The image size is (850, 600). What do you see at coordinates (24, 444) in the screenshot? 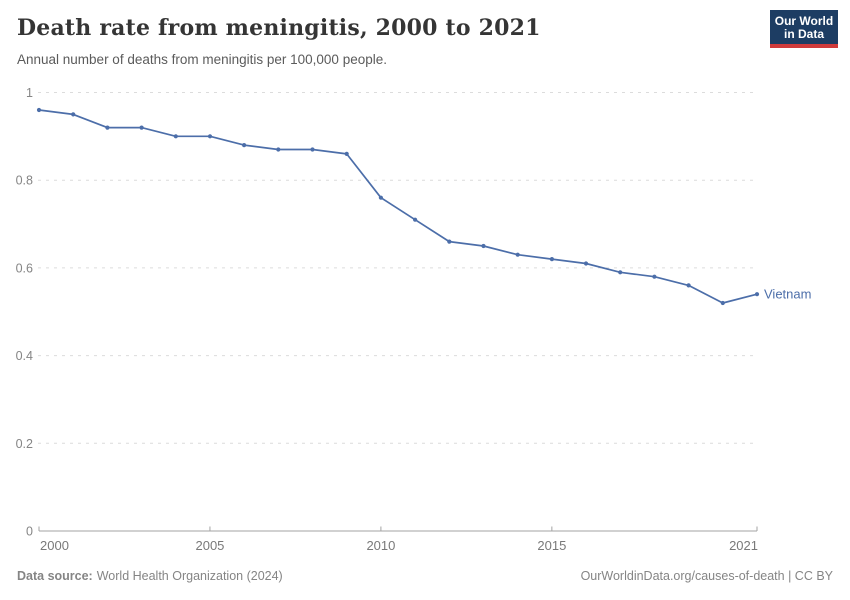
I see `y-axis-tick-label: 0.2` at bounding box center [24, 444].